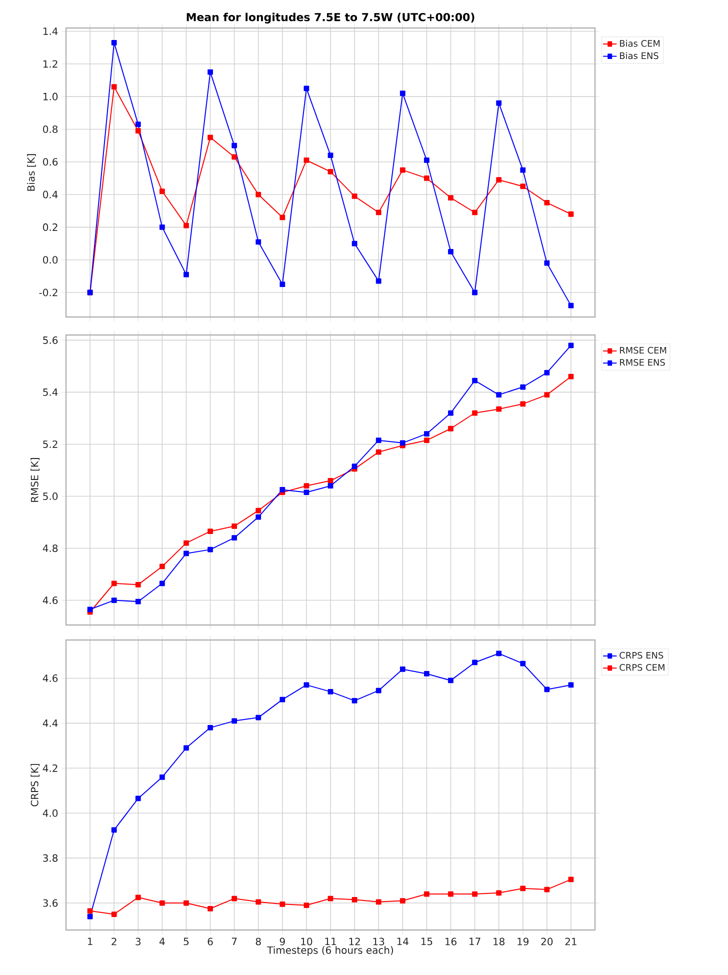 Image resolution: width=728 pixels, height=975 pixels. I want to click on x-tick-label: 19, so click(523, 942).